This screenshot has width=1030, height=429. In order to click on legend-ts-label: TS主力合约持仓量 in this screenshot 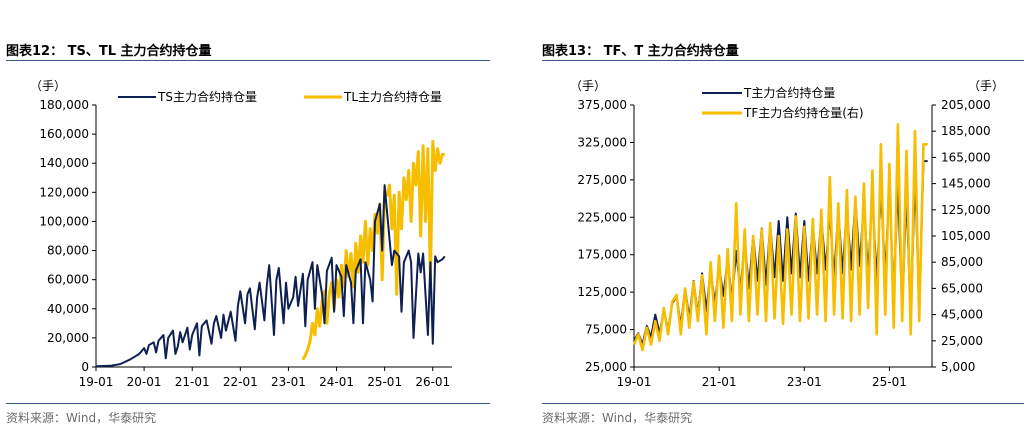, I will do `click(207, 96)`.